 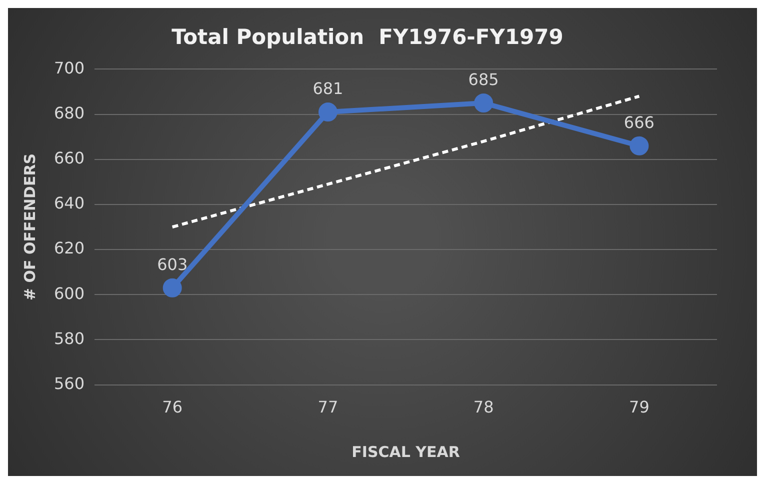 What do you see at coordinates (69, 338) in the screenshot?
I see `y-tick-label: 580` at bounding box center [69, 338].